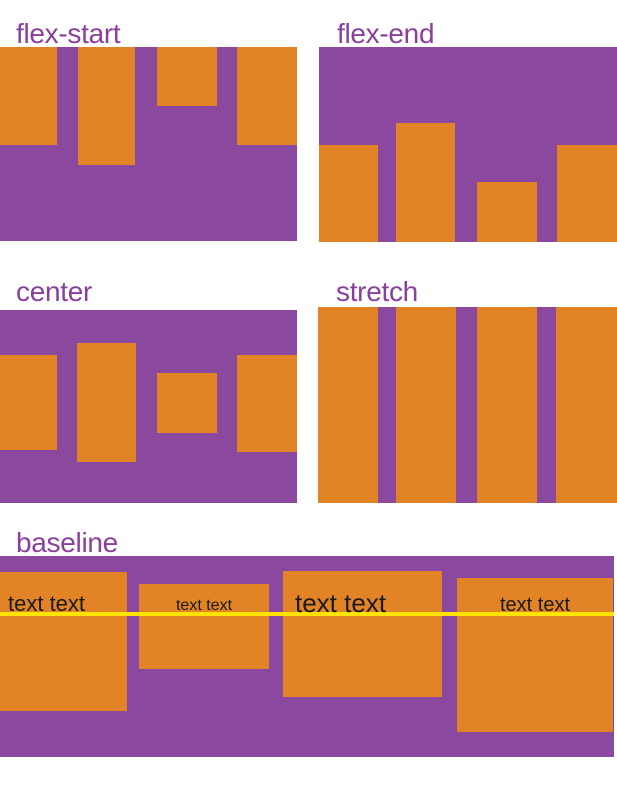 The width and height of the screenshot is (617, 786). Describe the element at coordinates (68, 33) in the screenshot. I see `panel-label-flex-start: flex-start` at that location.